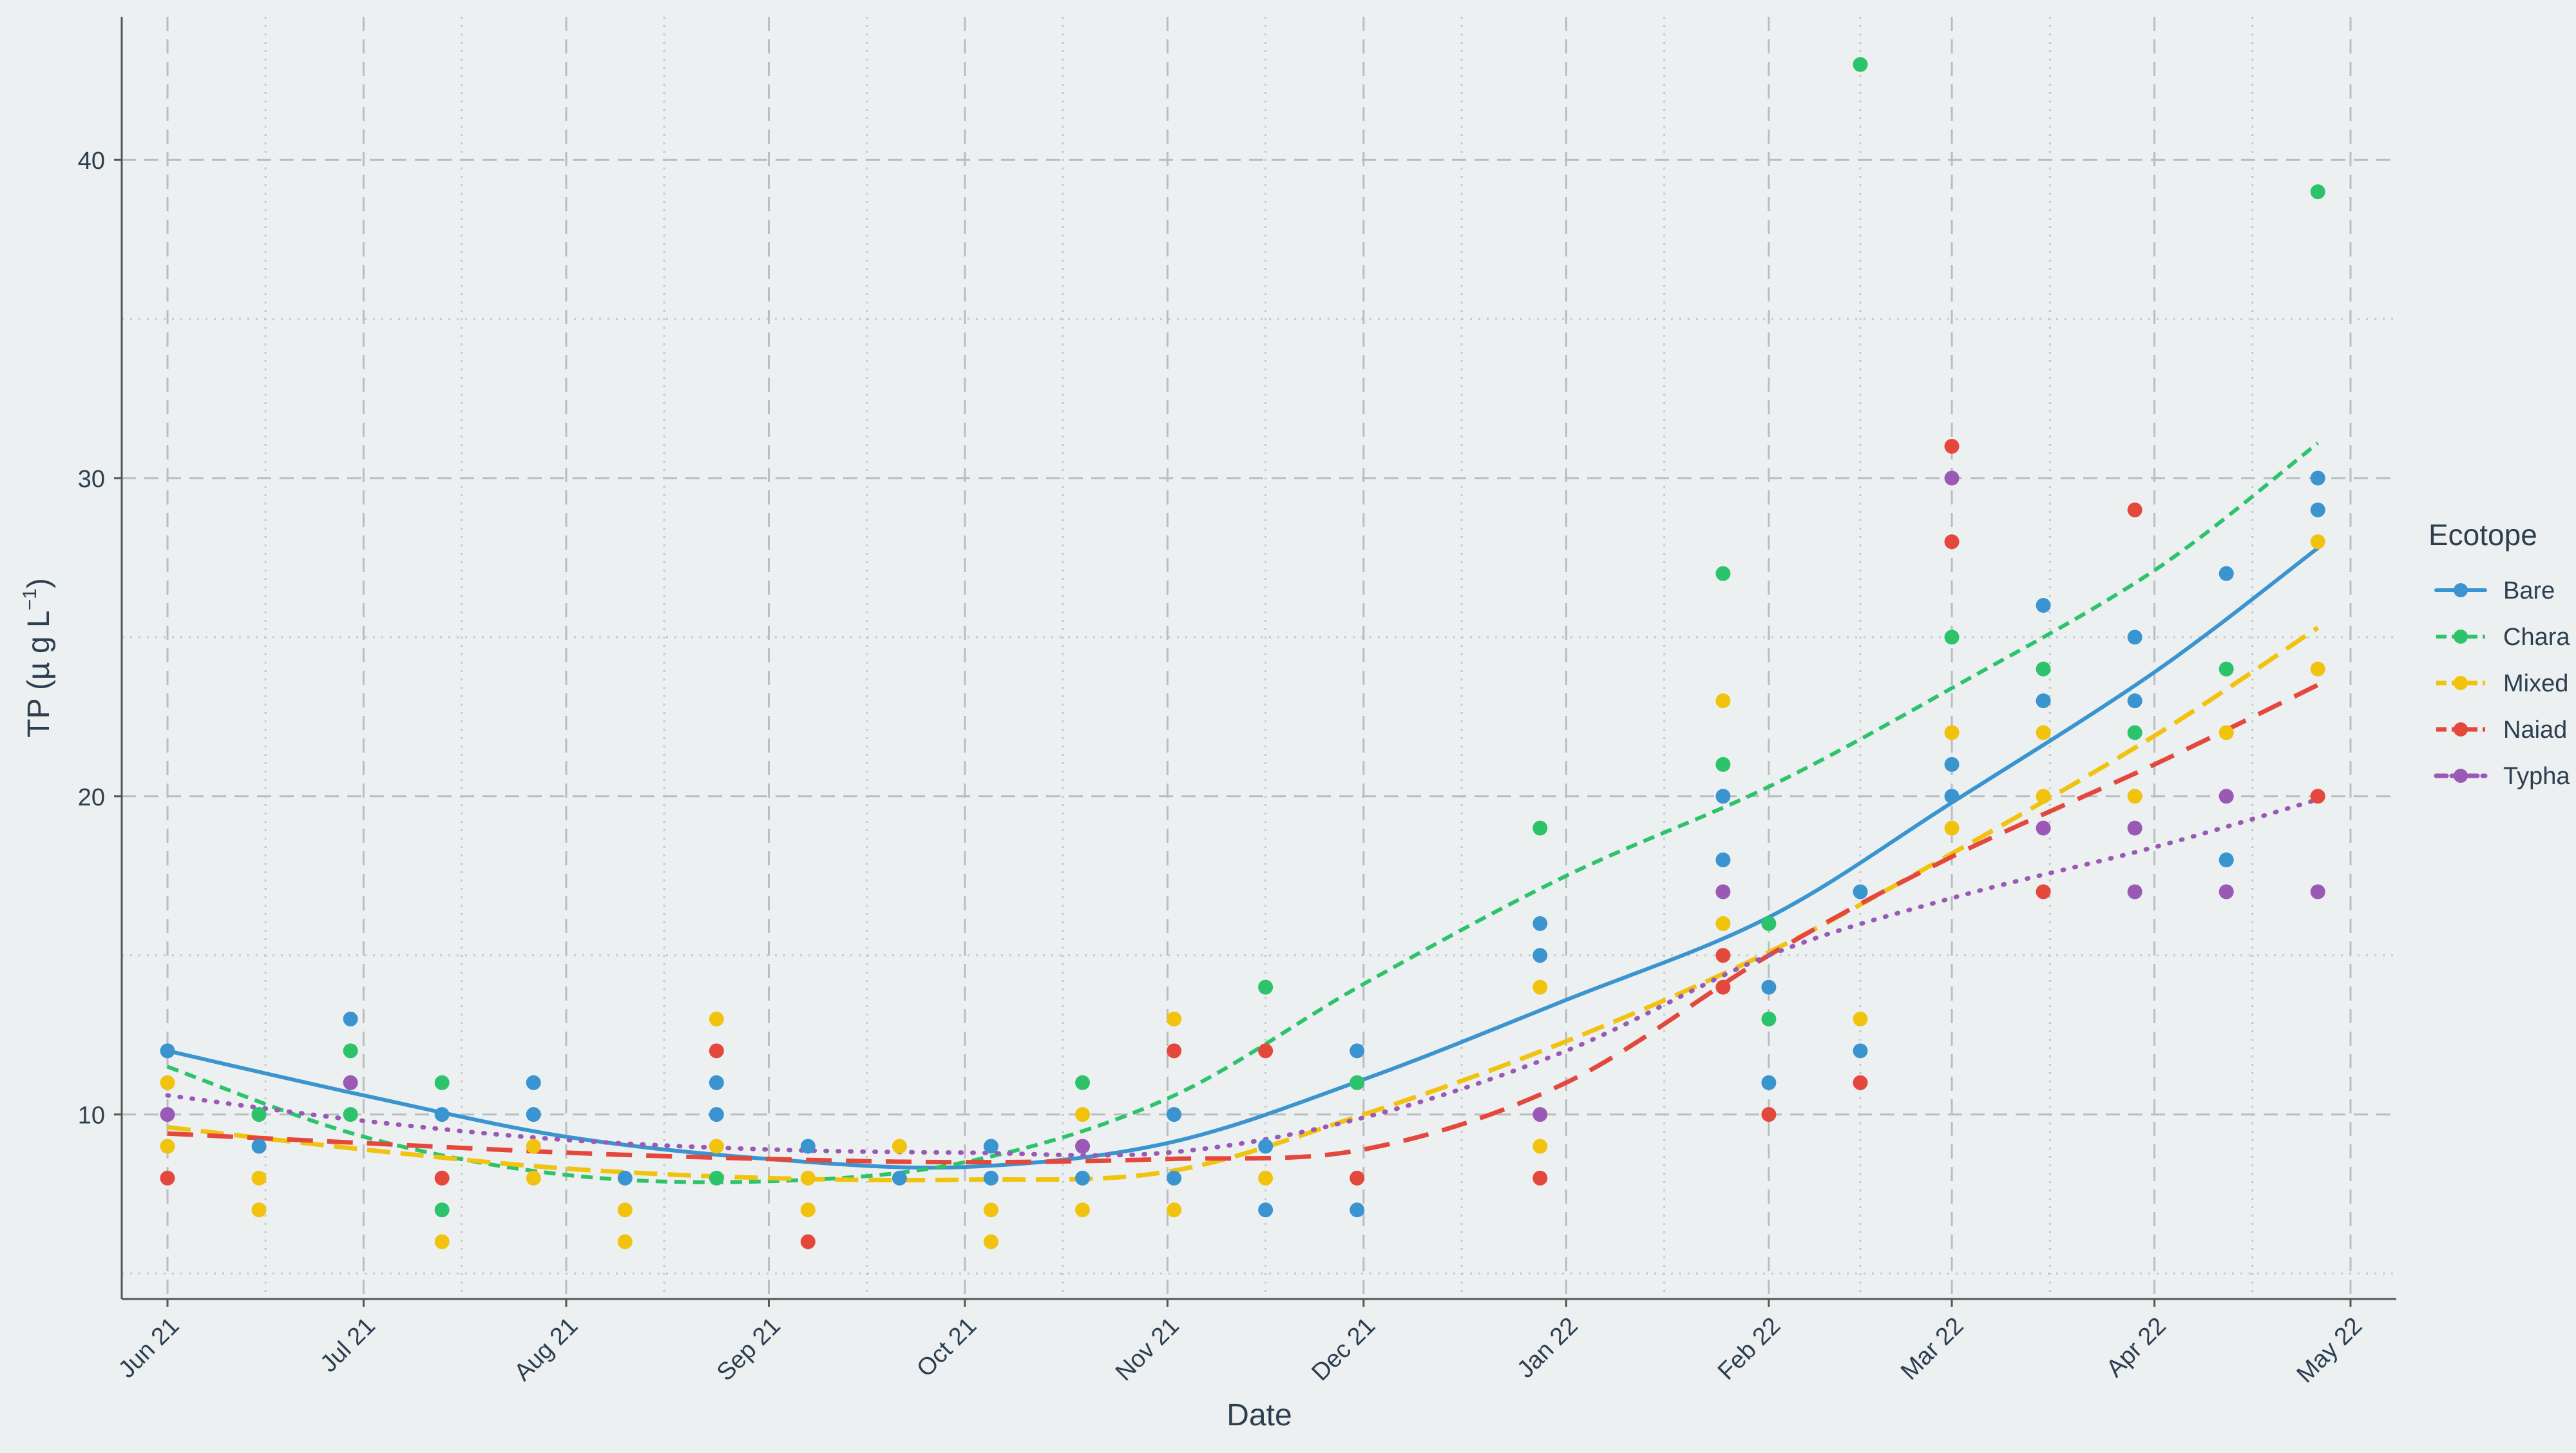  What do you see at coordinates (91, 797) in the screenshot?
I see `y-tick-label: 20` at bounding box center [91, 797].